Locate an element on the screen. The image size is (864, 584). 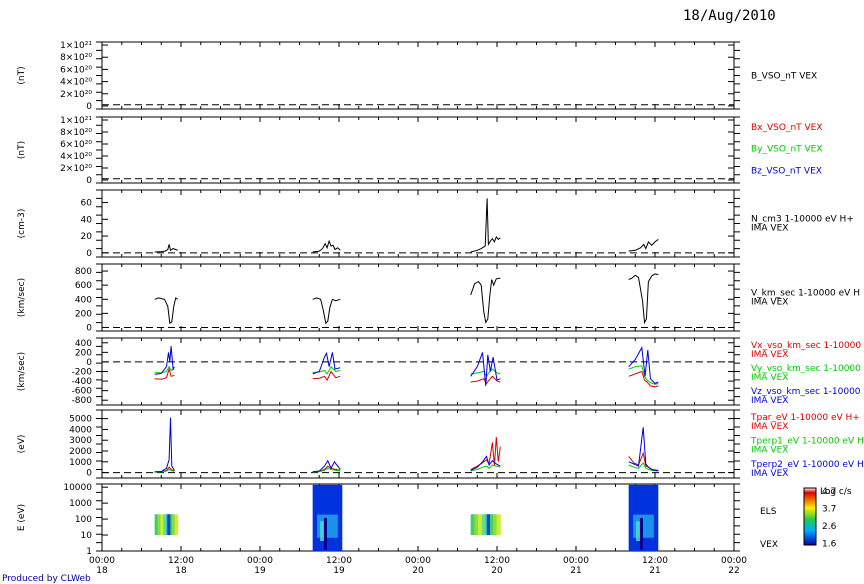
x-tick-label-day: 20 is located at coordinates (497, 571).